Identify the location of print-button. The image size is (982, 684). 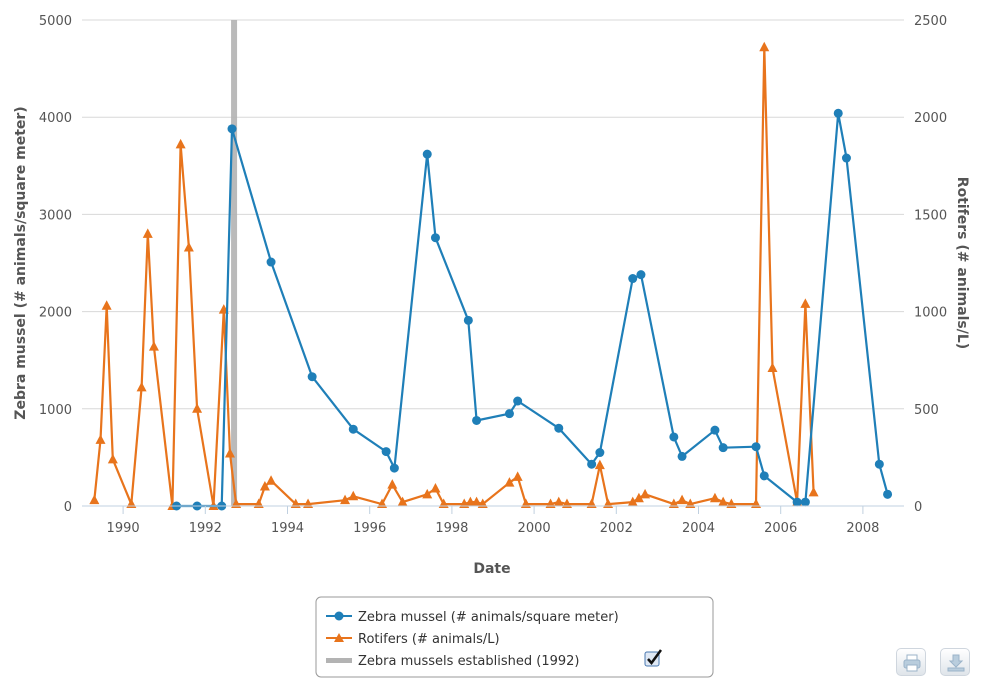
(911, 662).